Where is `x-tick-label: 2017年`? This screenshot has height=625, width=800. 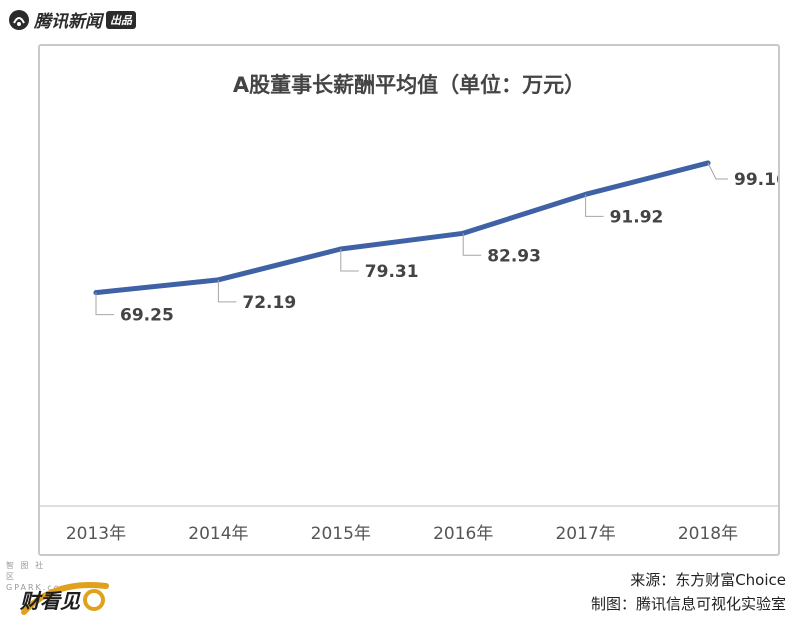 x-tick-label: 2017年 is located at coordinates (585, 534).